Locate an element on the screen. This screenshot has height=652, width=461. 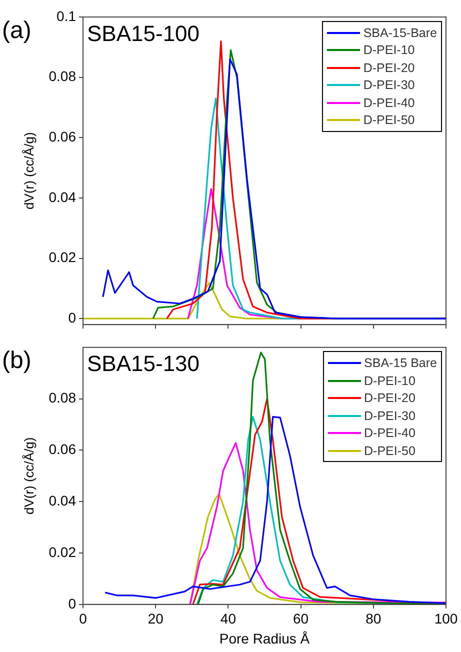
y-tick-label: 0.1 is located at coordinates (66, 16).